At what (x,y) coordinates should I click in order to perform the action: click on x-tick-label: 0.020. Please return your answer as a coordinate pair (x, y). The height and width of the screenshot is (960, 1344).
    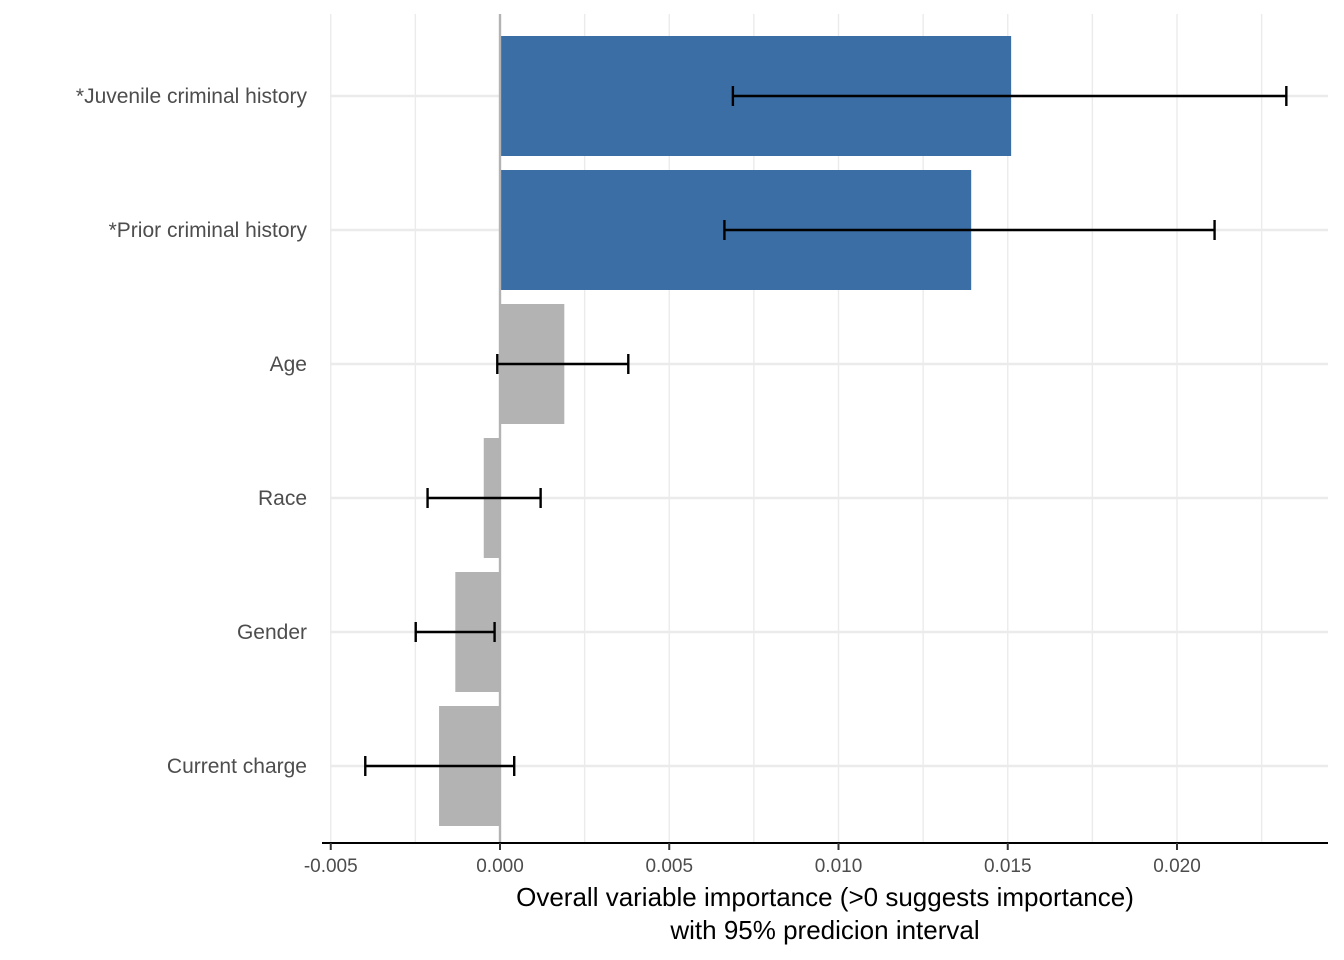
    Looking at the image, I should click on (1177, 866).